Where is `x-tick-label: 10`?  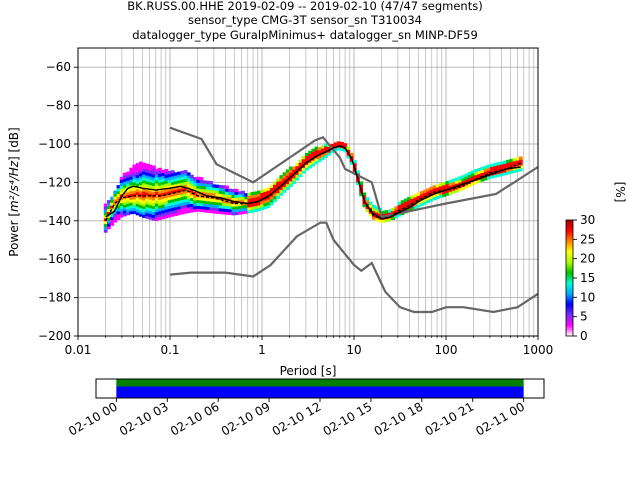 x-tick-label: 10 is located at coordinates (353, 350).